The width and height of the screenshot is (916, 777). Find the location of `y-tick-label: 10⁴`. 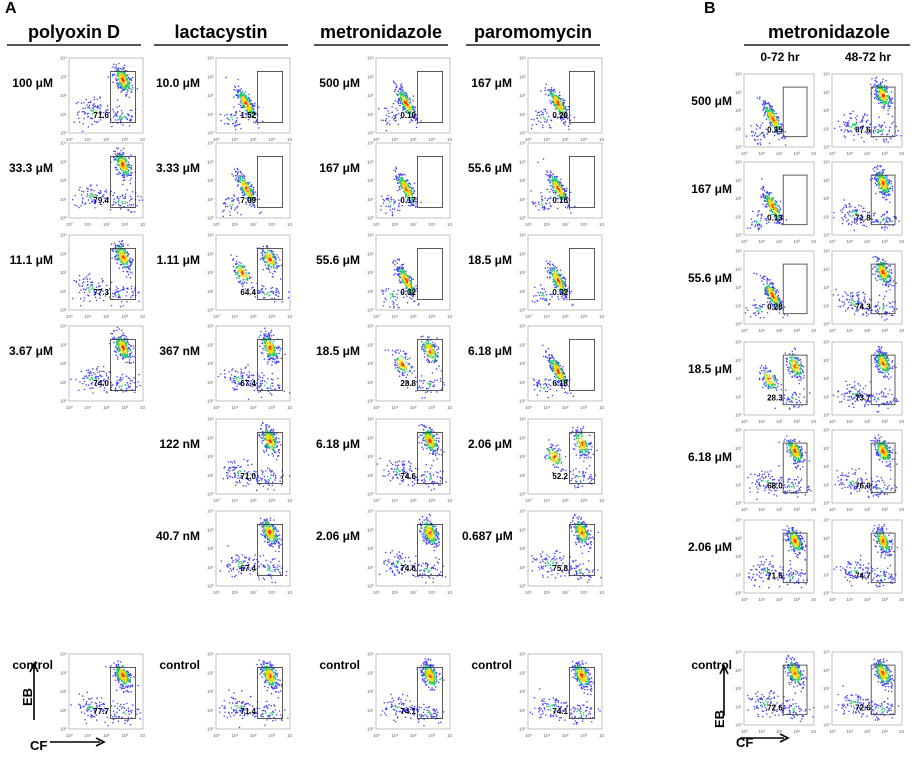

y-tick-label: 10⁴ is located at coordinates (63, 143).